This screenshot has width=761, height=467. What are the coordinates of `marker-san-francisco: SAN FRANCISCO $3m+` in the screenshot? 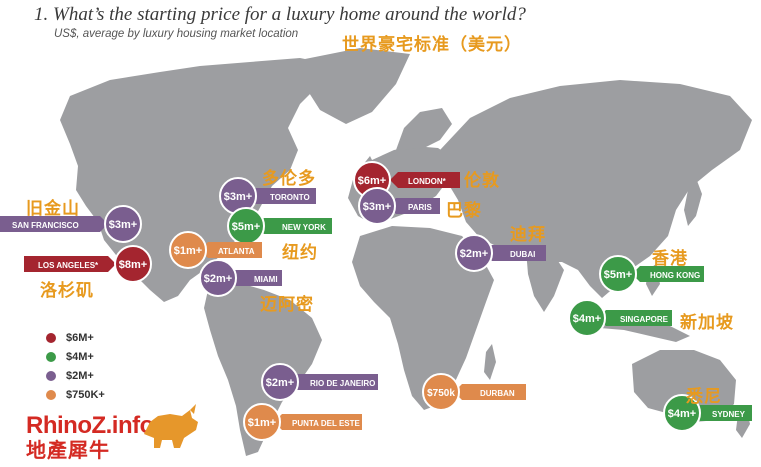 It's located at (71, 224).